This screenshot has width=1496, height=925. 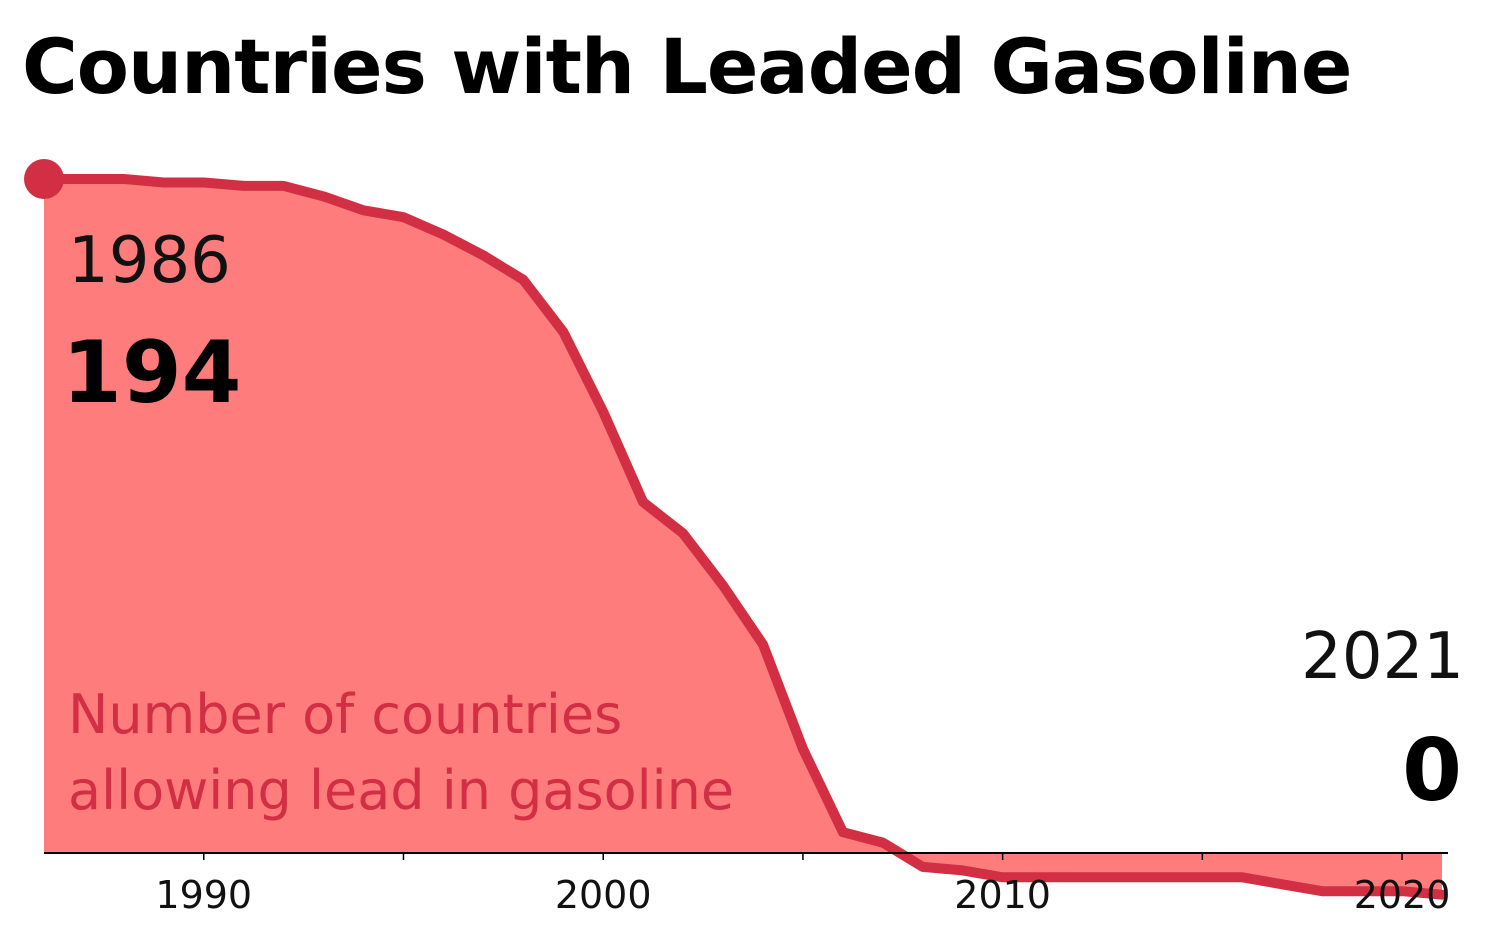 I want to click on x-tick-label: 2010, so click(x=1002, y=895).